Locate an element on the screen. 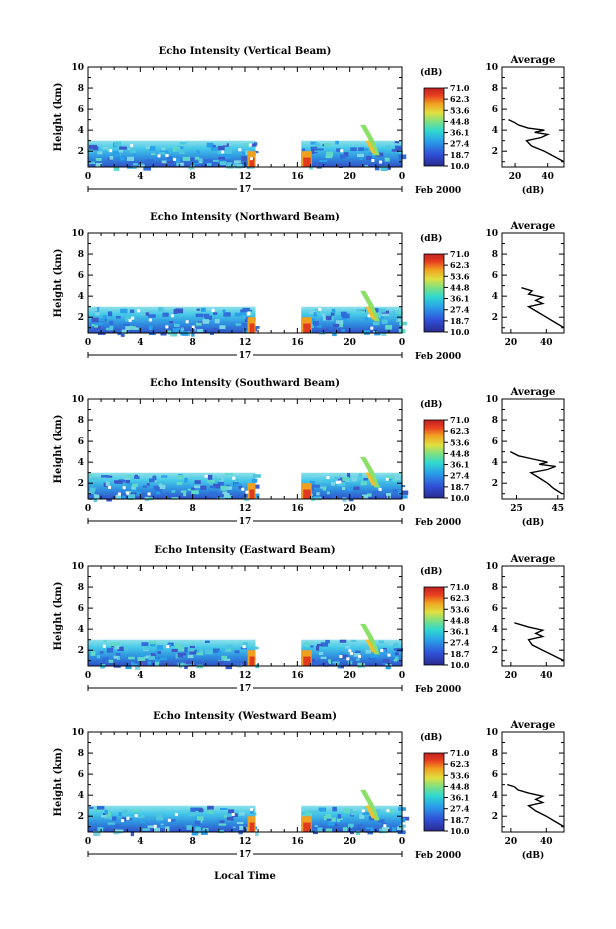 Image resolution: width=616 pixels, height=929 pixels. colorbar-tick-label: 18.7 is located at coordinates (459, 487).